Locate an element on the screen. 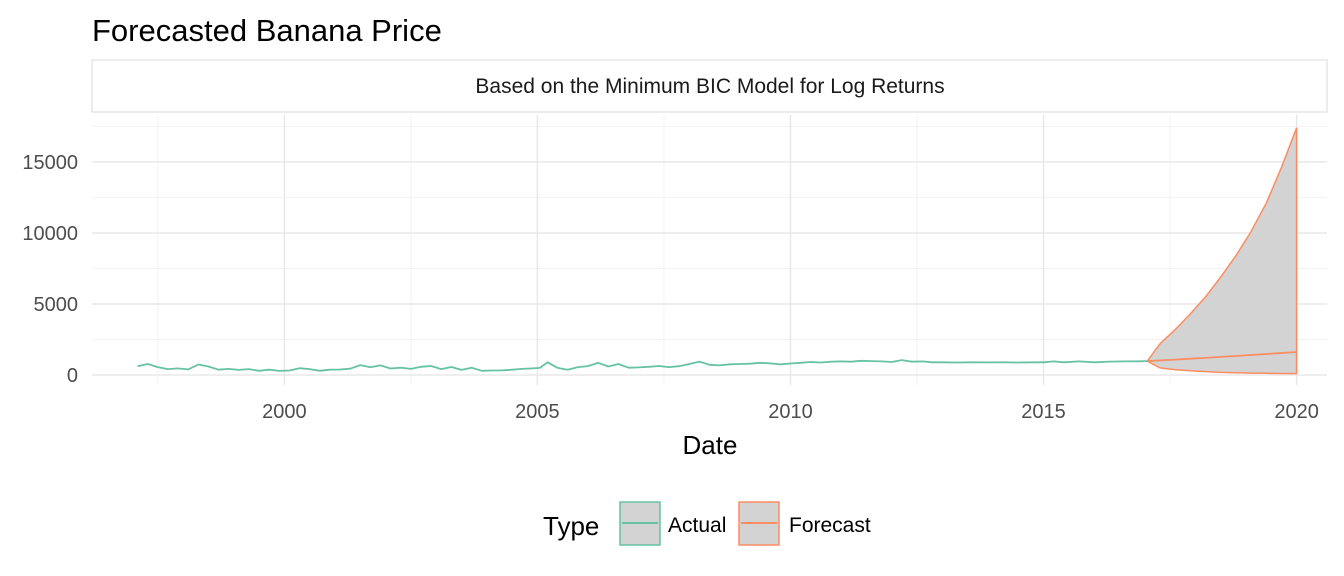 Image resolution: width=1344 pixels, height=576 pixels. legend-item-actual: Actual is located at coordinates (672, 523).